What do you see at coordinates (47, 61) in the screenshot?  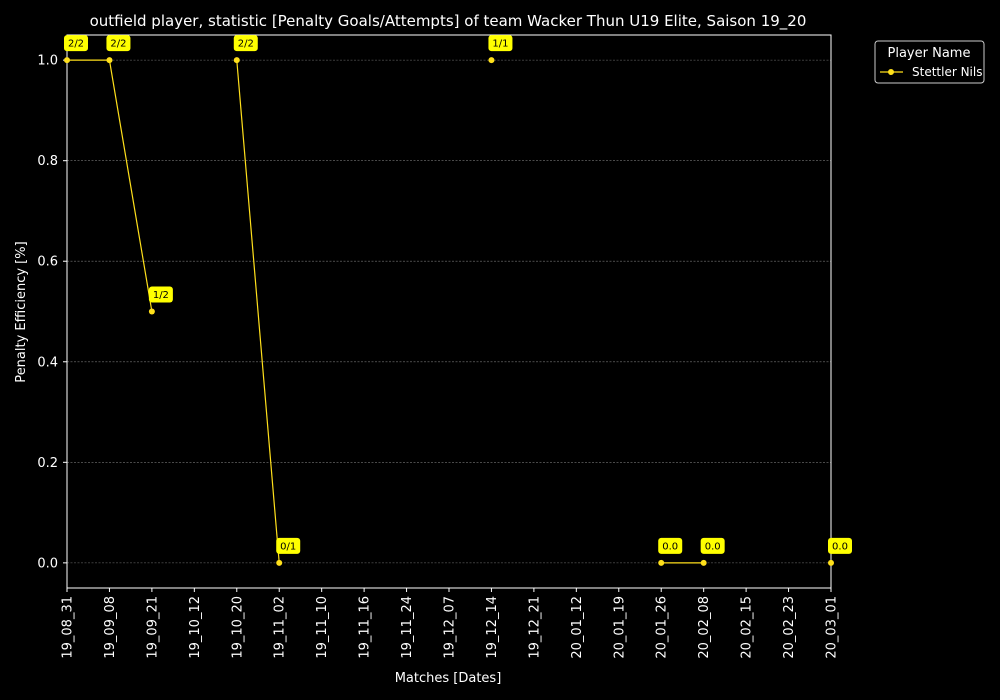 I see `y-tick-label: 1.0` at bounding box center [47, 61].